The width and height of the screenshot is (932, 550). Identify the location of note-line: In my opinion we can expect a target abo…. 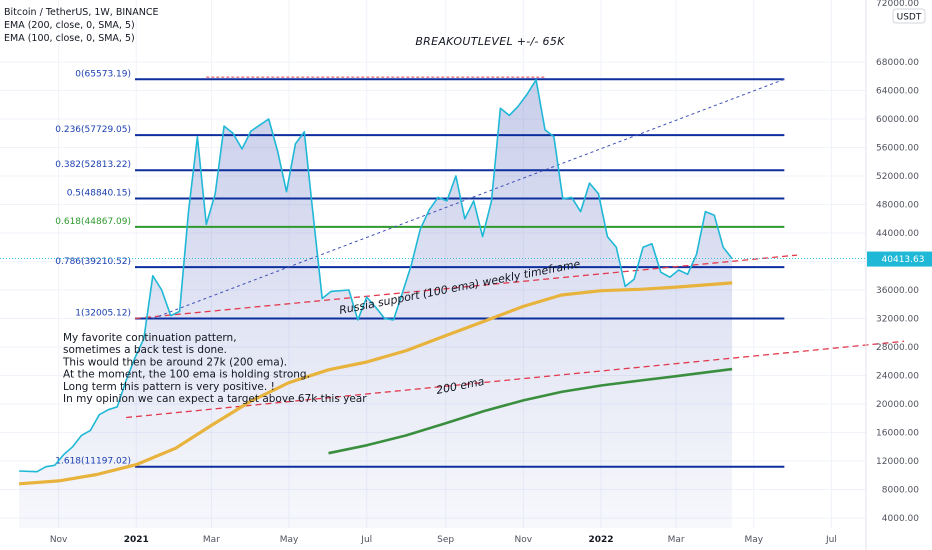
(215, 399).